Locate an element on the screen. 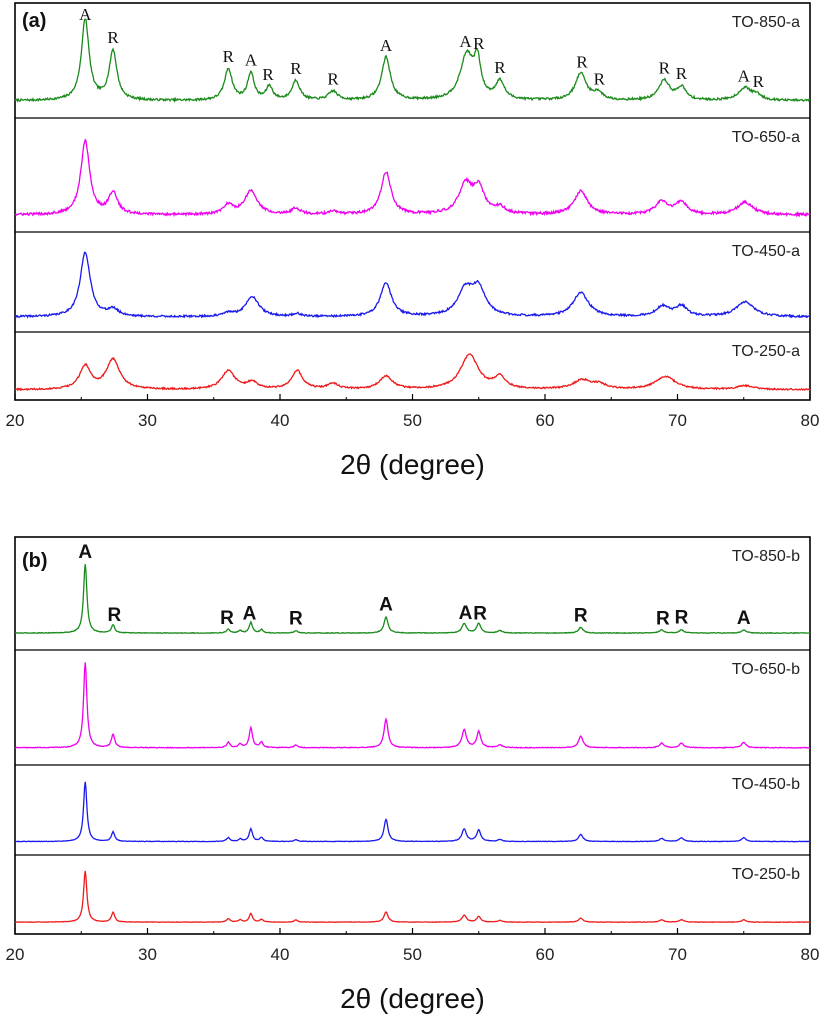 This screenshot has height=1024, width=827. series-line-TO-850-a is located at coordinates (412, 61).